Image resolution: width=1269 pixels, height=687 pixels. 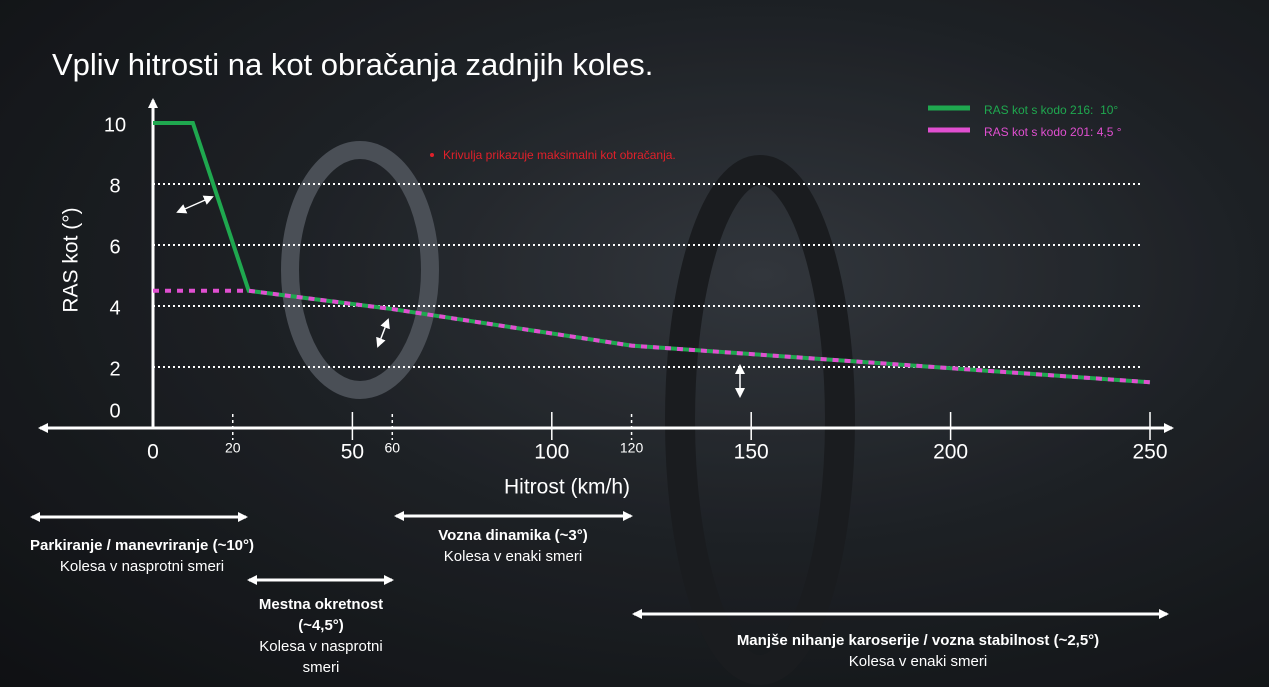 I want to click on x-tick-label: 200, so click(x=950, y=452).